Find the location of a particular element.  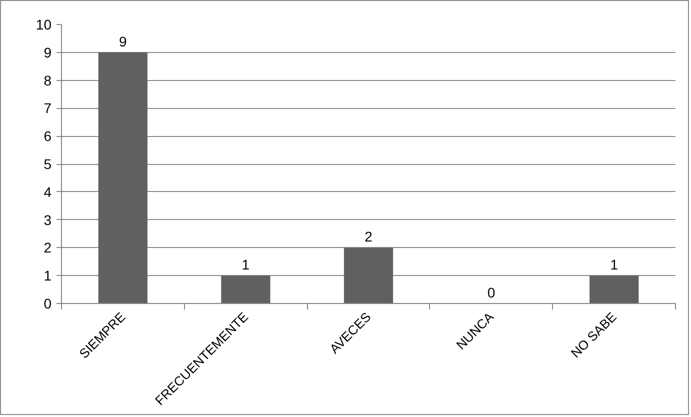

y-tick-label: 0 is located at coordinates (48, 304).